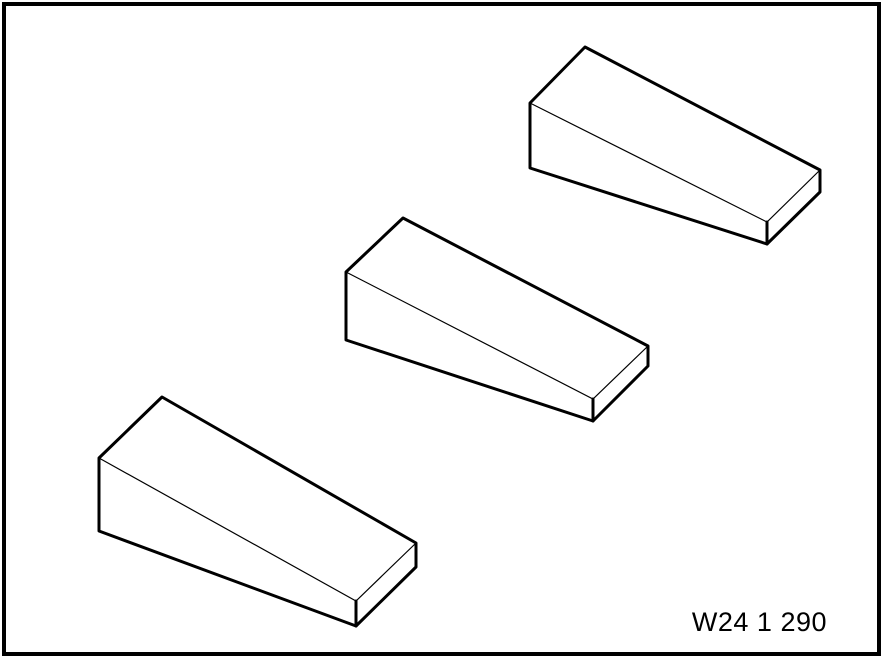 The image size is (883, 658). Describe the element at coordinates (257, 511) in the screenshot. I see `wedge-block-bottom` at that location.